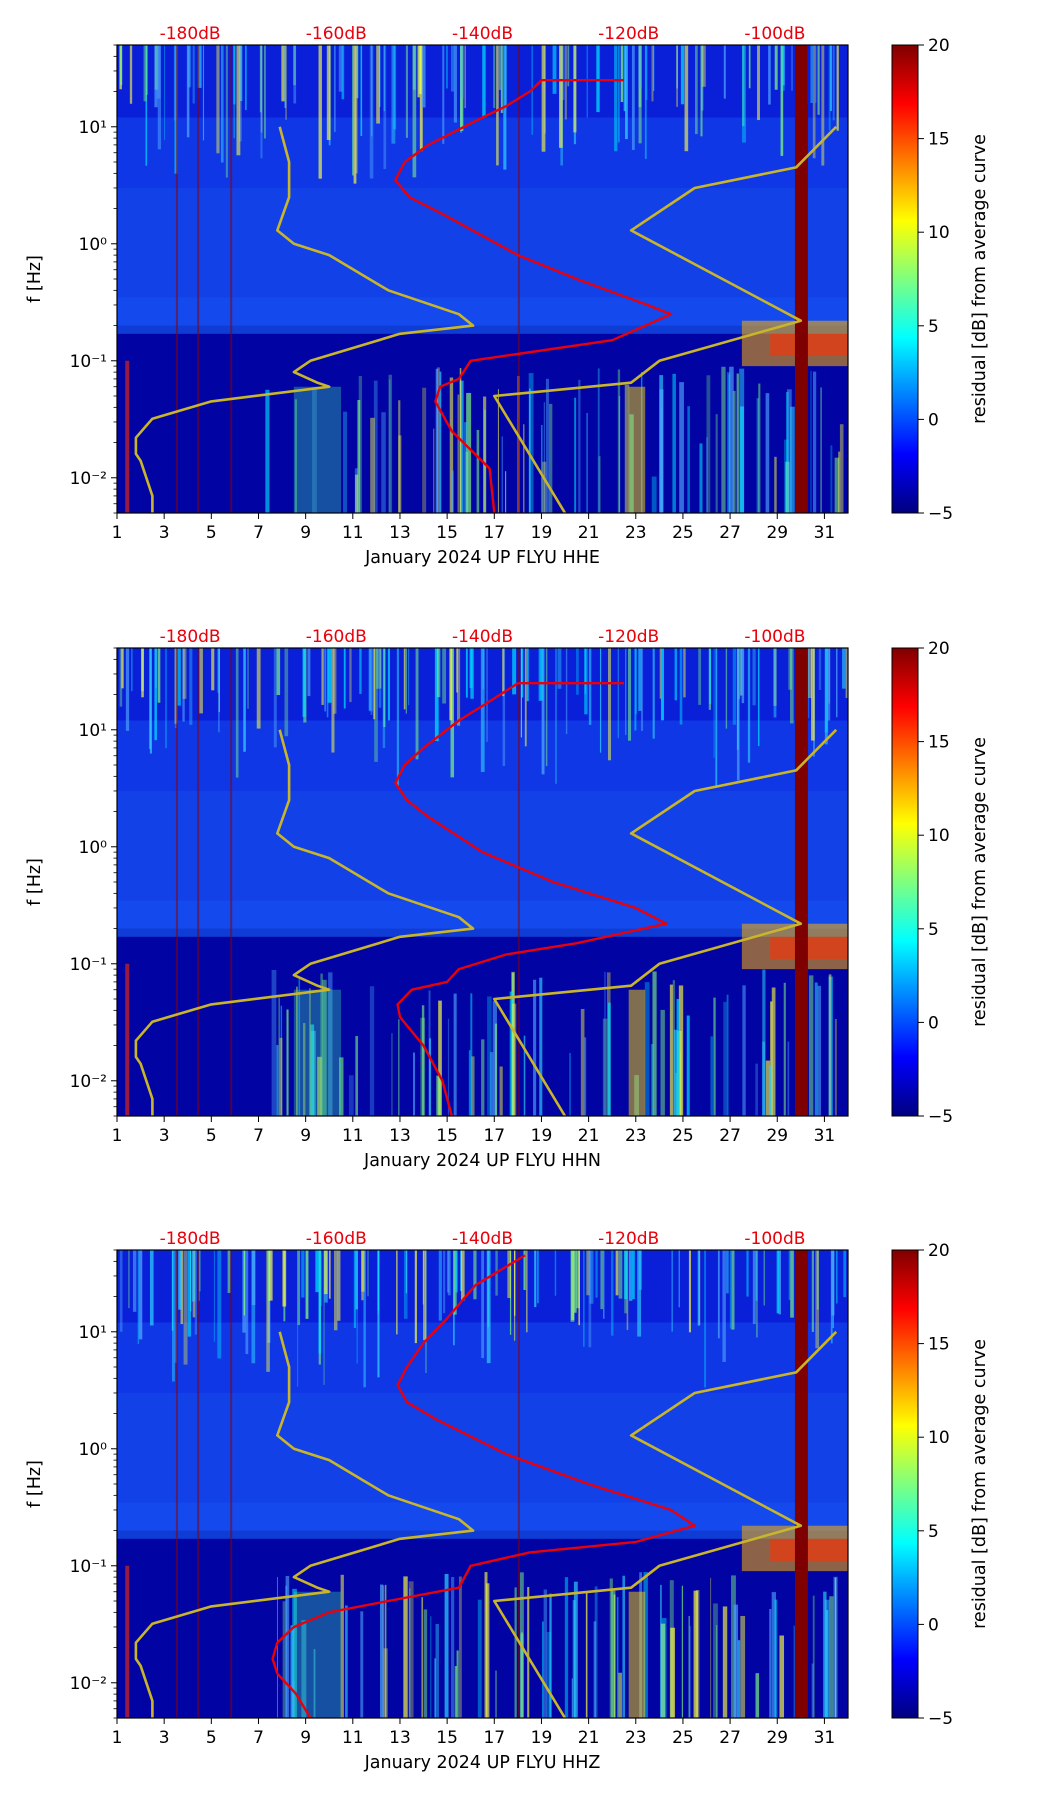 The image size is (1052, 1806). I want to click on x-tick-label: 9, so click(305, 1136).